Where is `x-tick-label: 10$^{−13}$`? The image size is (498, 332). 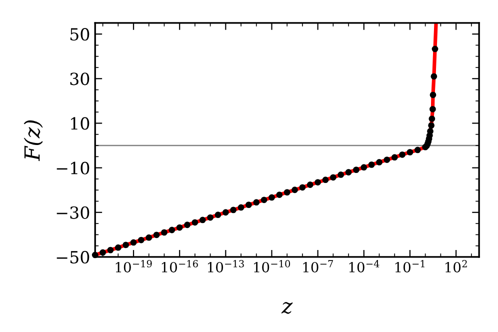 x-tick-label: 10$^{−13}$ is located at coordinates (226, 266).